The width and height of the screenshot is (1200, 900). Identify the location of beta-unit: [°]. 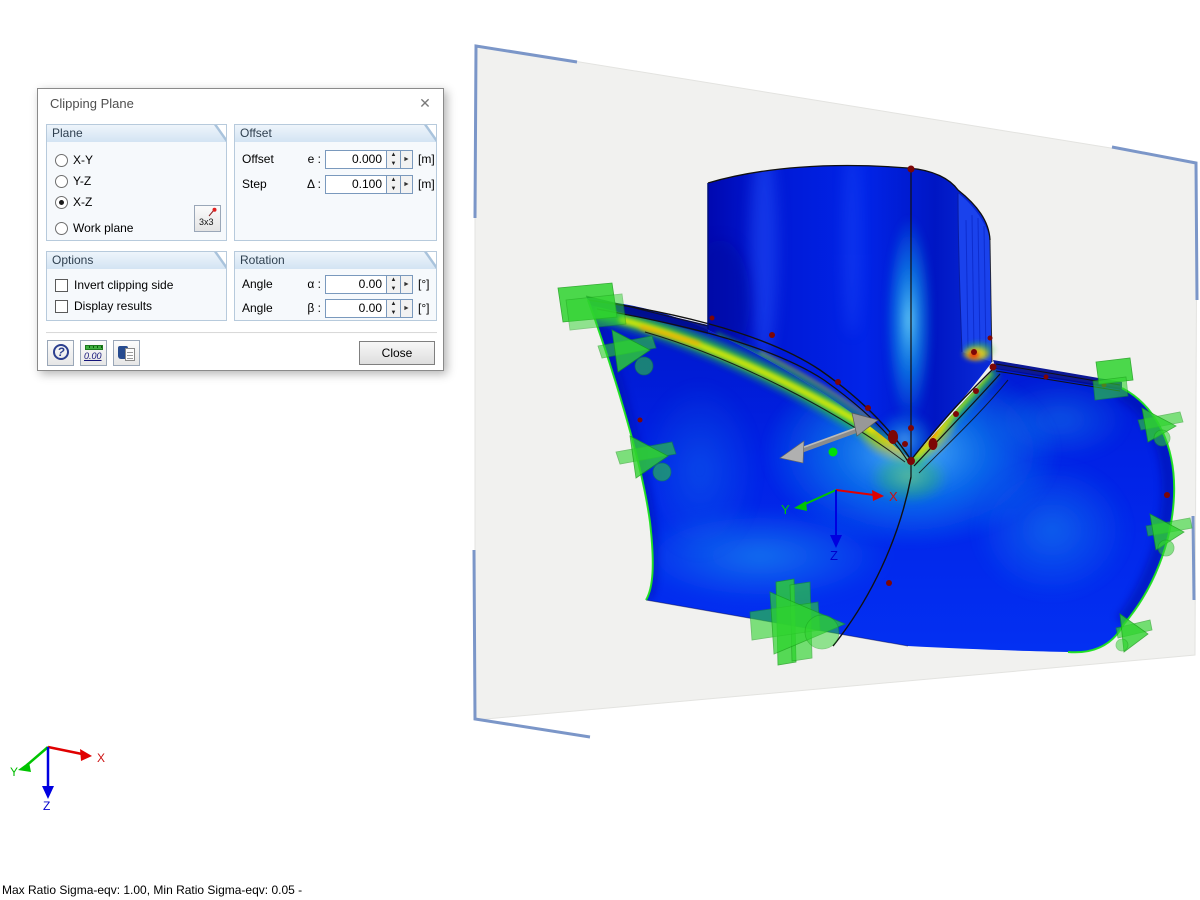
(424, 308).